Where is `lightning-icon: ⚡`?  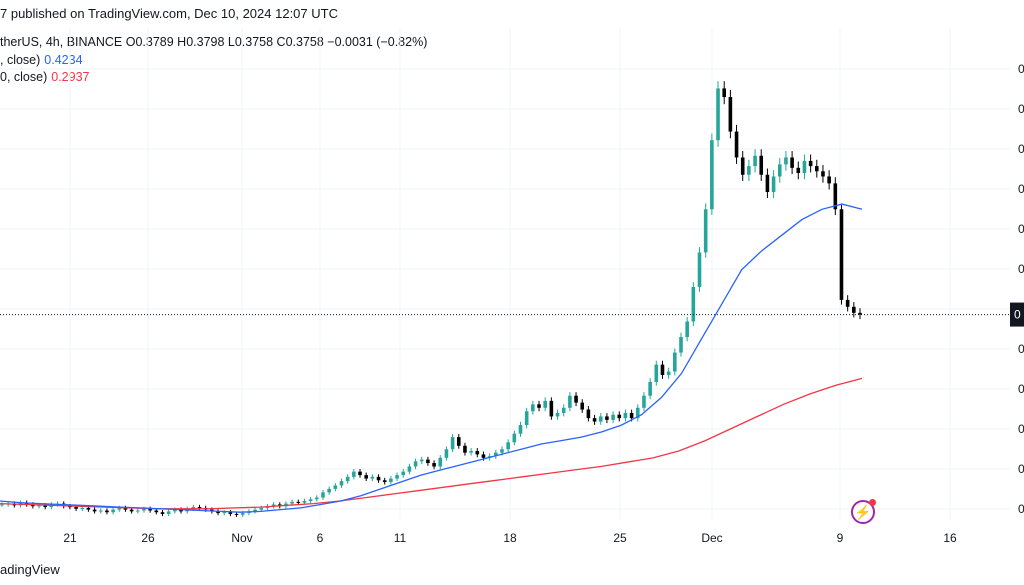 lightning-icon: ⚡ is located at coordinates (863, 511).